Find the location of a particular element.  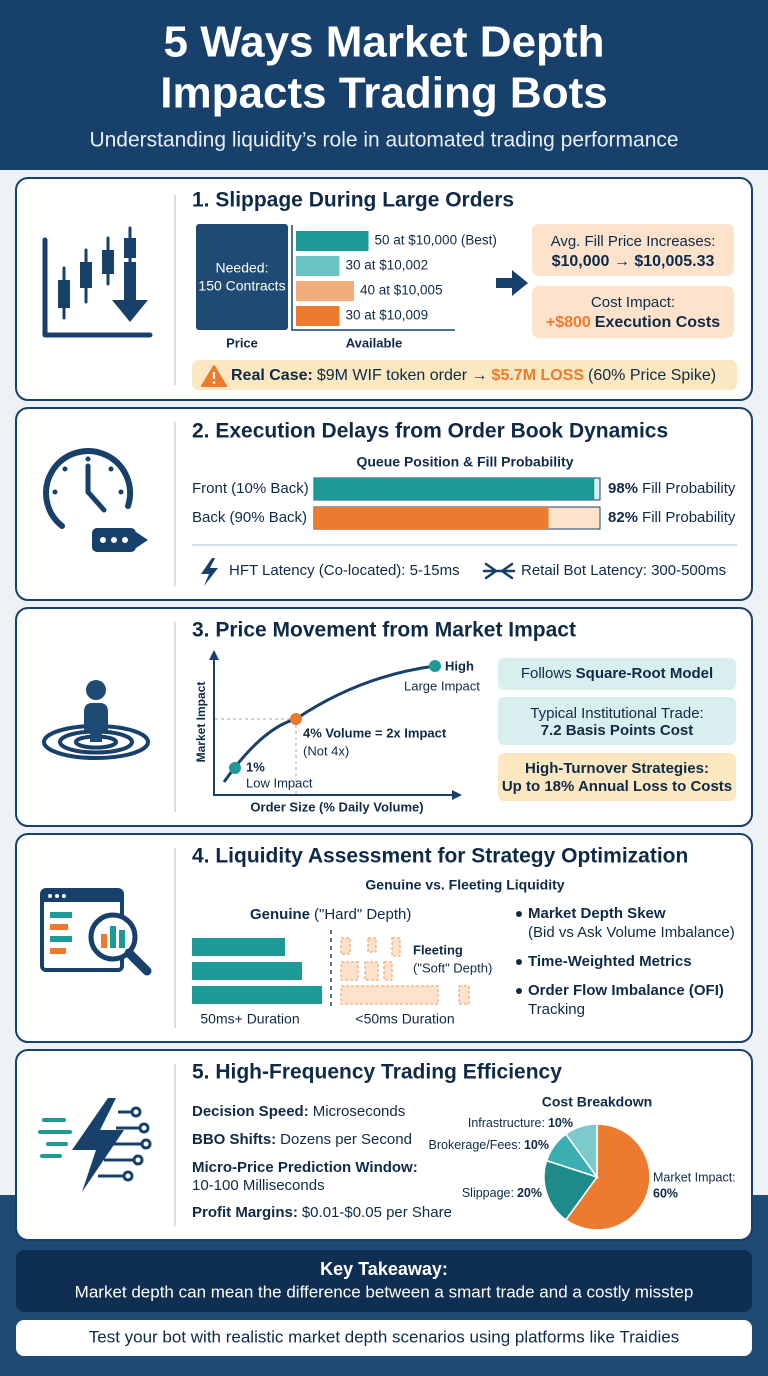

section-title: 5. High-Frequency Trading Efficiency is located at coordinates (377, 1072).